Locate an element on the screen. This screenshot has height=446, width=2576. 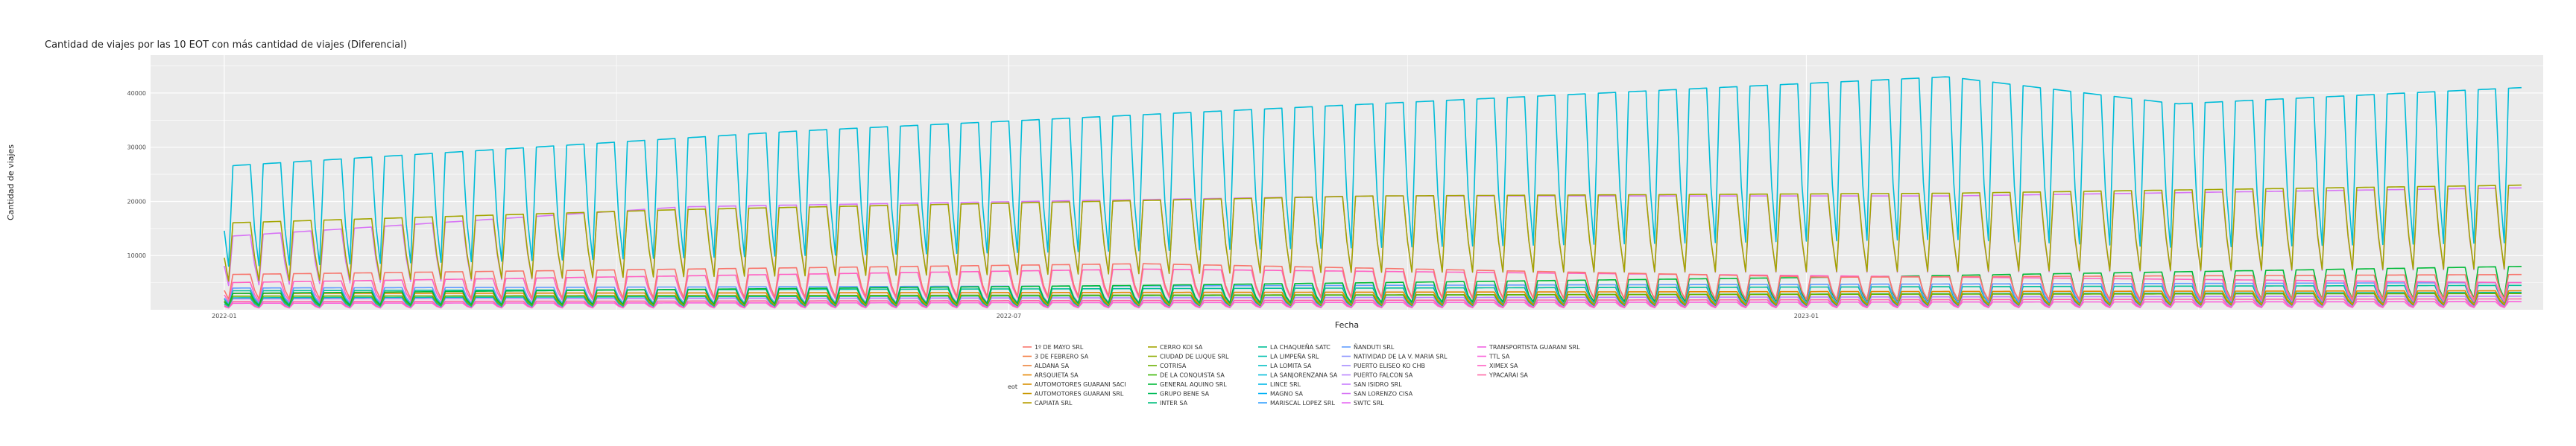
legend-label: AUTOMOTORES GUARANI SRL is located at coordinates (1079, 394).